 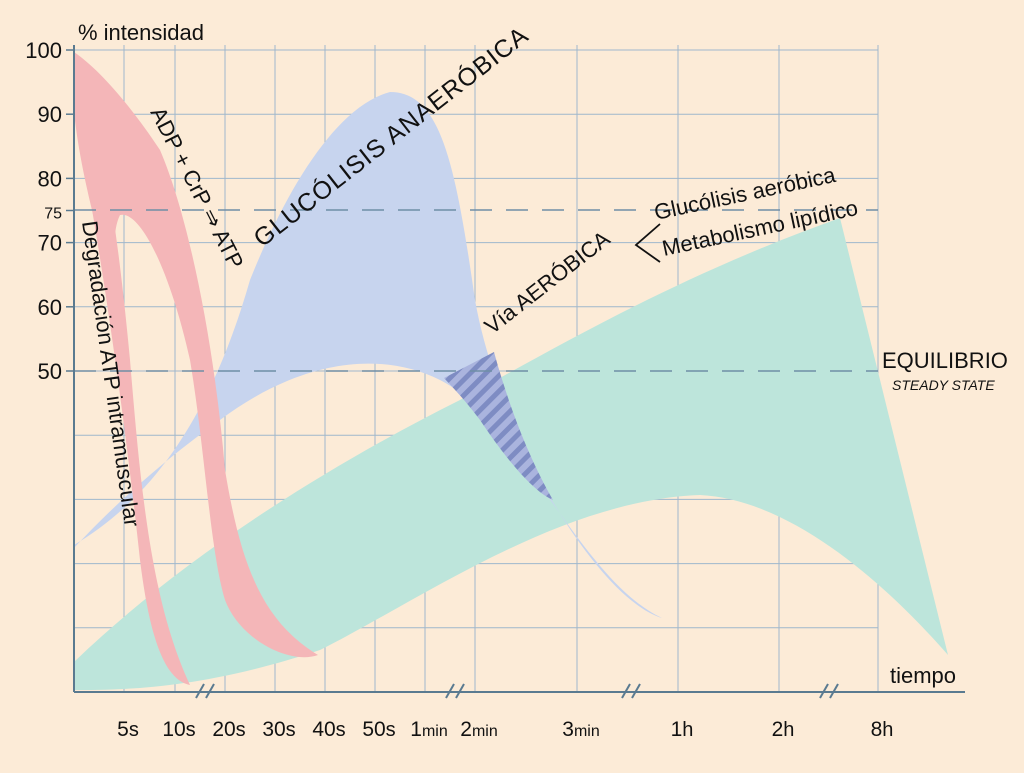 What do you see at coordinates (50, 114) in the screenshot?
I see `y-tick-label: 90` at bounding box center [50, 114].